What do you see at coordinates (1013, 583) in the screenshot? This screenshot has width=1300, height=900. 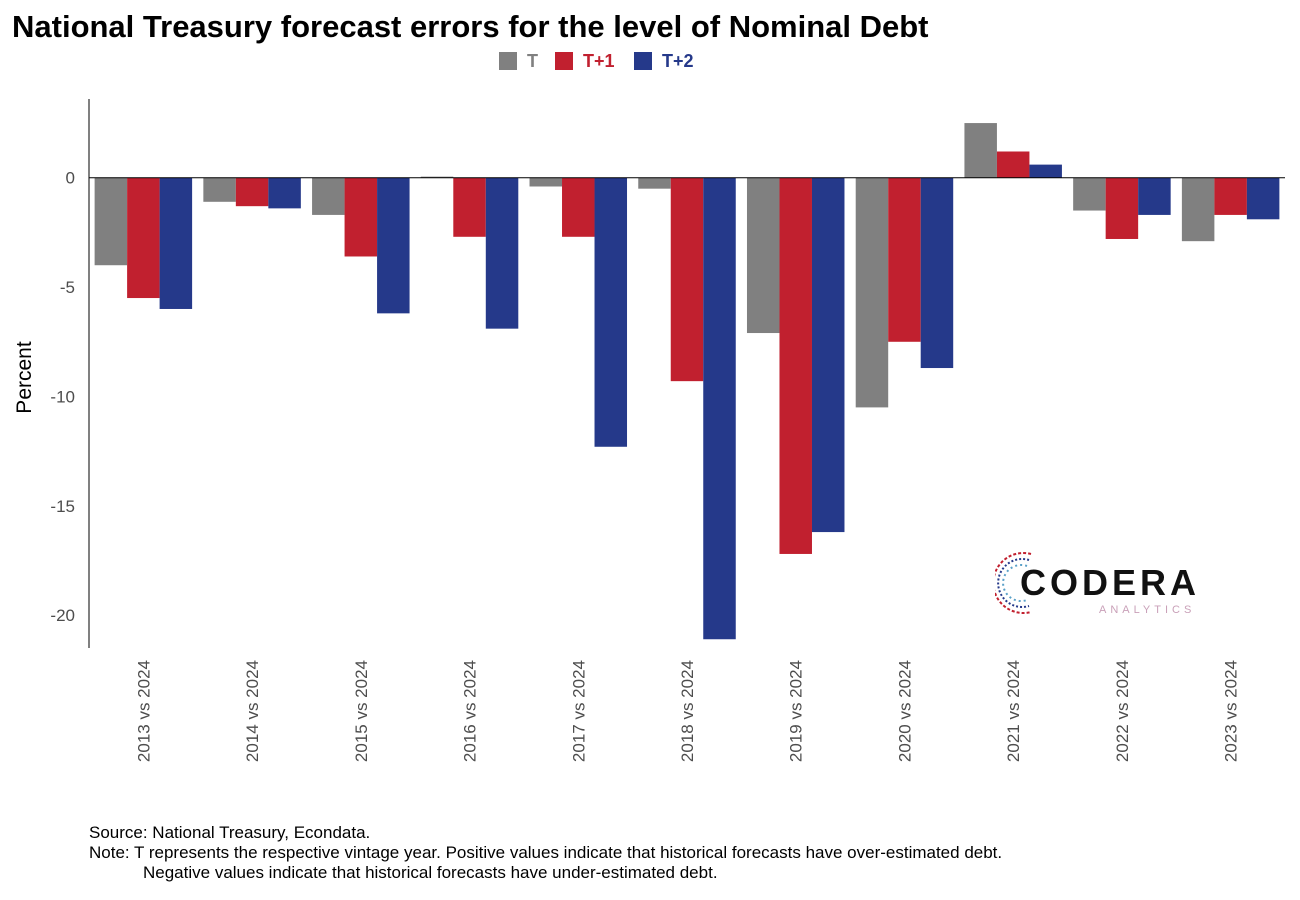 I see `logo-mark-icon` at bounding box center [1013, 583].